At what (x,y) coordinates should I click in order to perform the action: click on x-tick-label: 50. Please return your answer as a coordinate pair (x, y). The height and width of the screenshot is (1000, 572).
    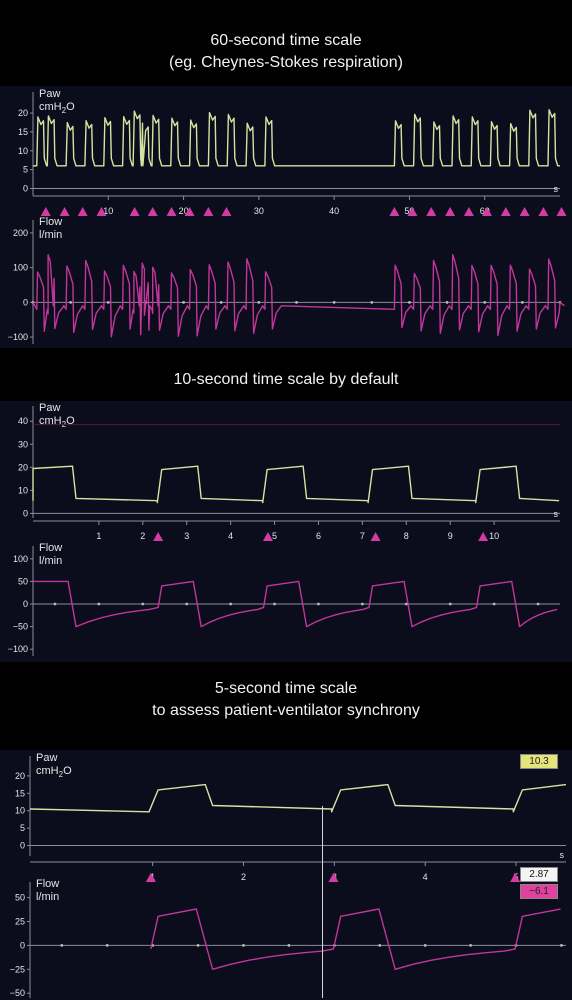
    Looking at the image, I should click on (409, 211).